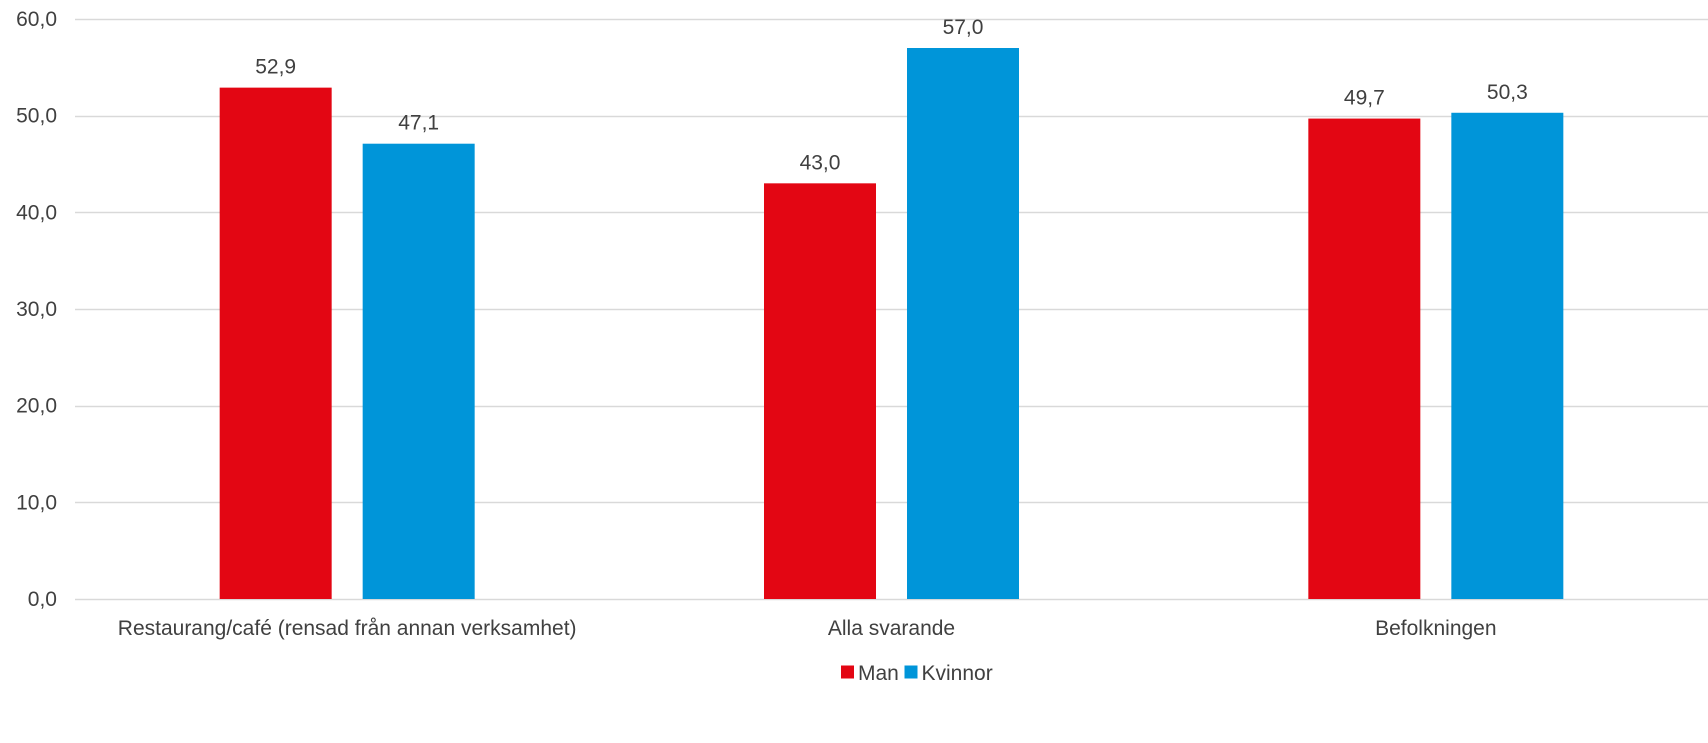 The height and width of the screenshot is (743, 1708). I want to click on legend-label-man: Man, so click(878, 673).